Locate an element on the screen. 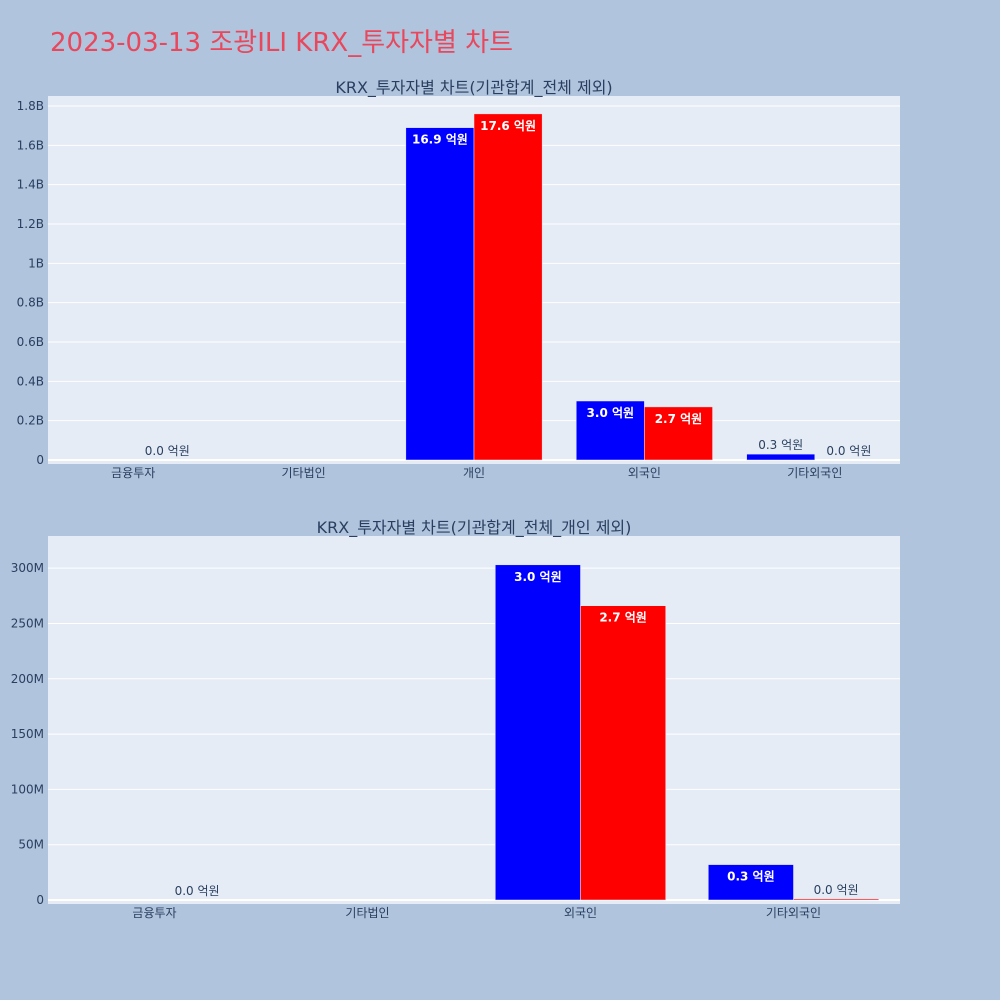 The height and width of the screenshot is (1000, 1000). y-tick-label: 1.6B is located at coordinates (30, 145).